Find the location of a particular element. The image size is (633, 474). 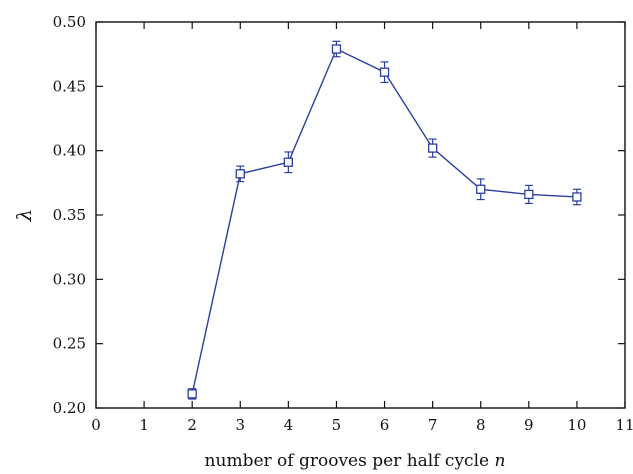

y-tick-label: 0.35 is located at coordinates (69, 215).